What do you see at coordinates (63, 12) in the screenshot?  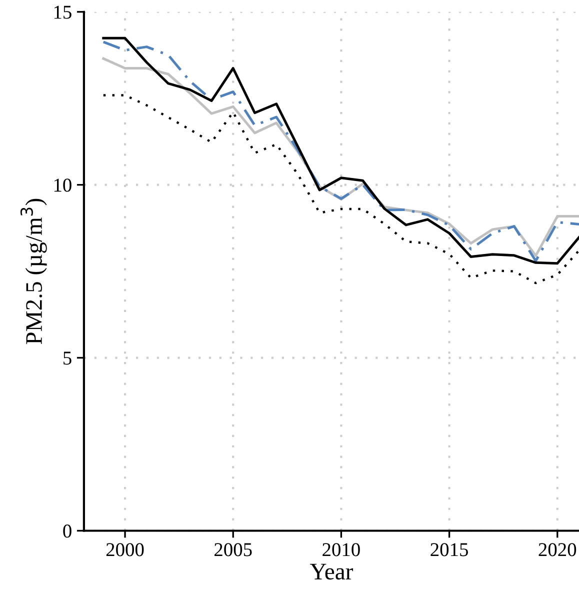 I see `y-tick-label: 15` at bounding box center [63, 12].